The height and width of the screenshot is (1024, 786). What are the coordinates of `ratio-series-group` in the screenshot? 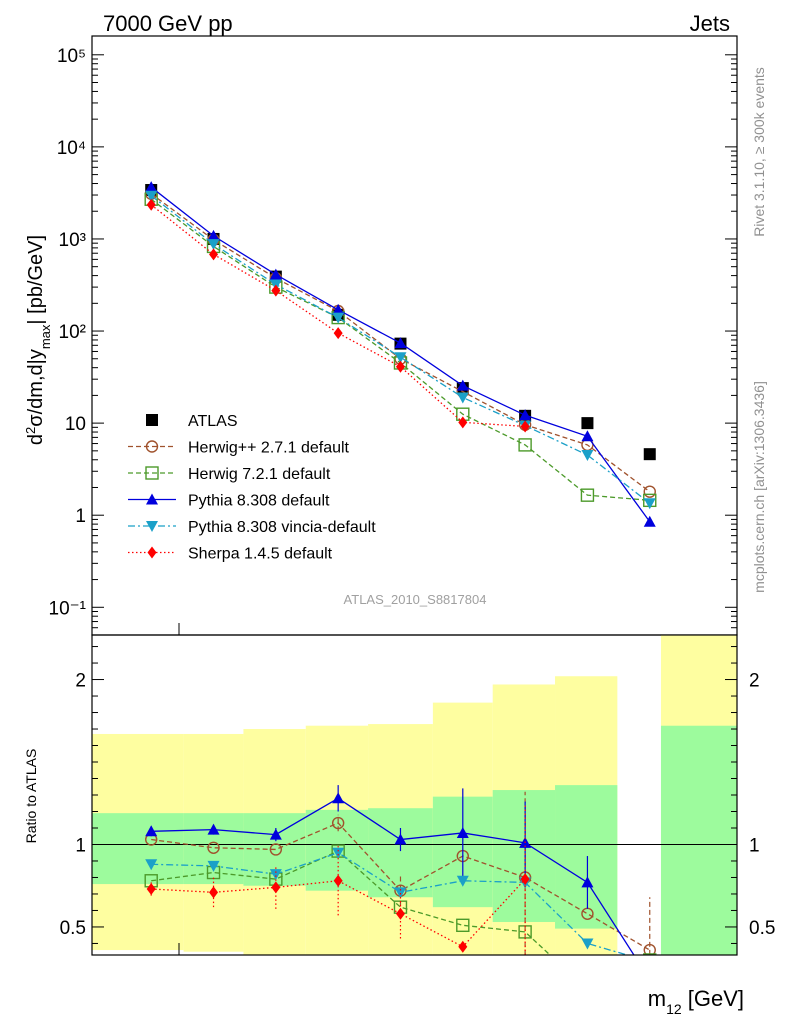 It's located at (400, 890).